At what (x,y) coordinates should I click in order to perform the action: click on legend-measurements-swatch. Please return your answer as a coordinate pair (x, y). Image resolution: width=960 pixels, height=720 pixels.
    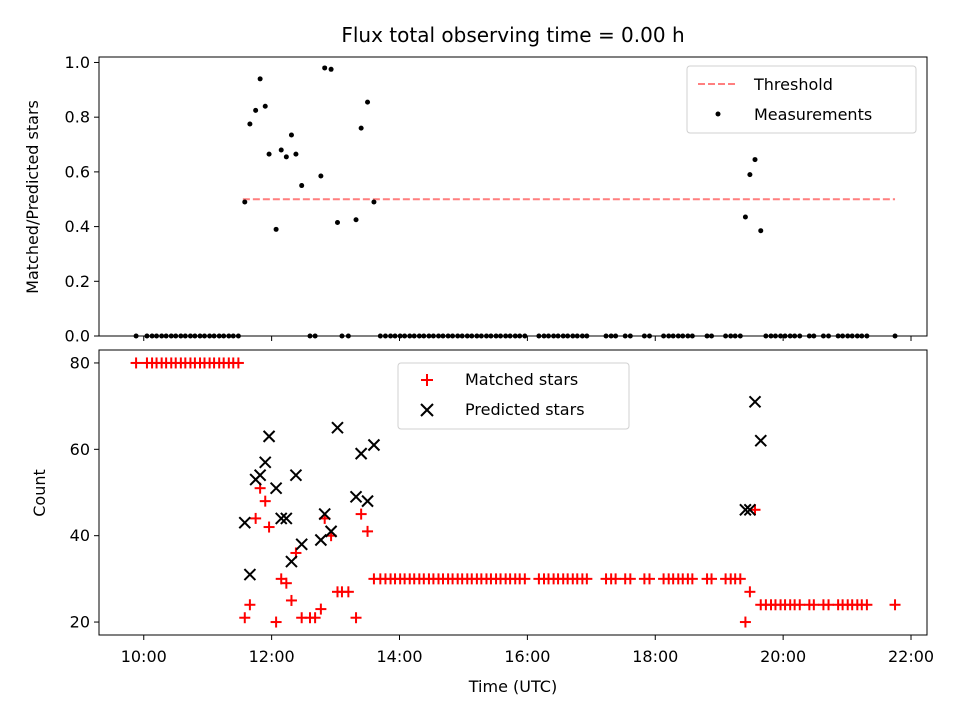
    Looking at the image, I should click on (718, 114).